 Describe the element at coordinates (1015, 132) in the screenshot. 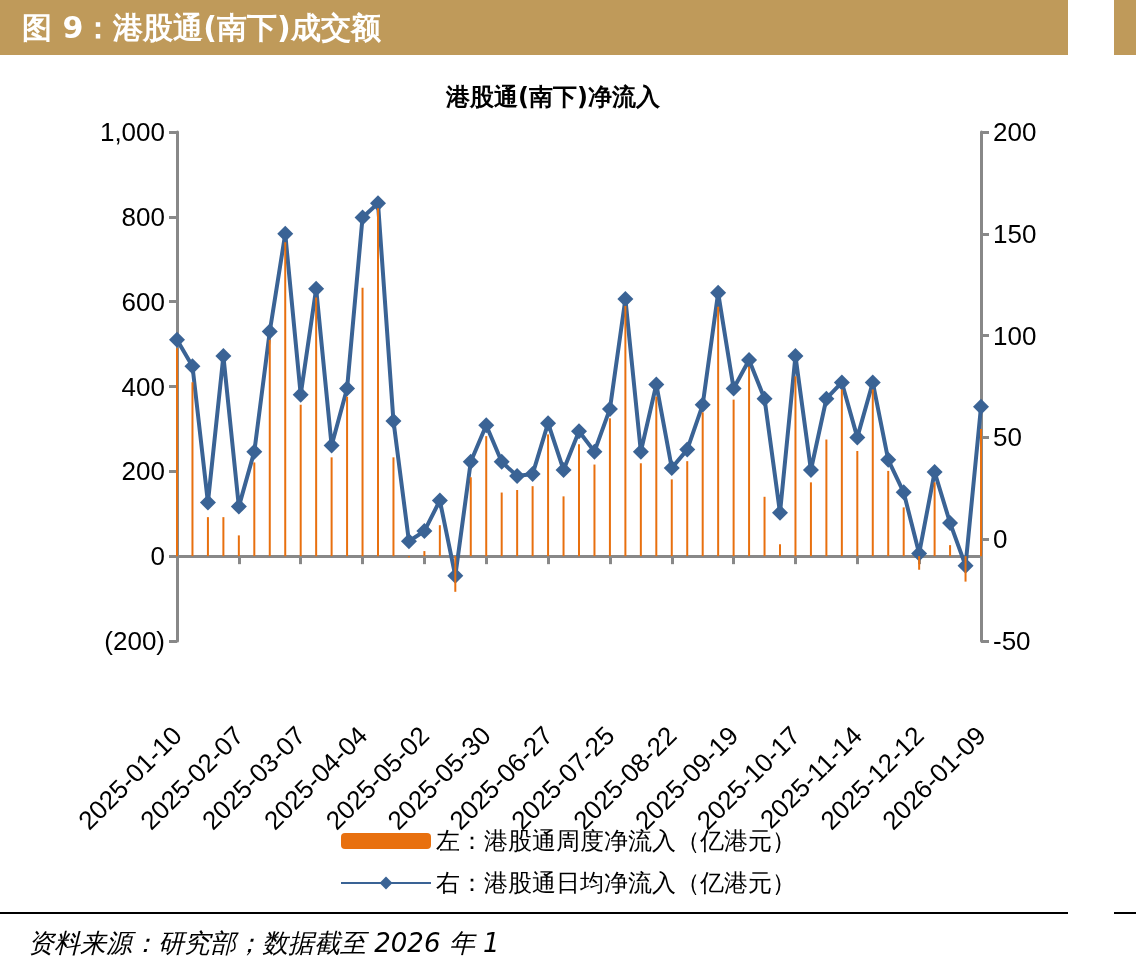

I see `y2-tick-label: 200` at that location.